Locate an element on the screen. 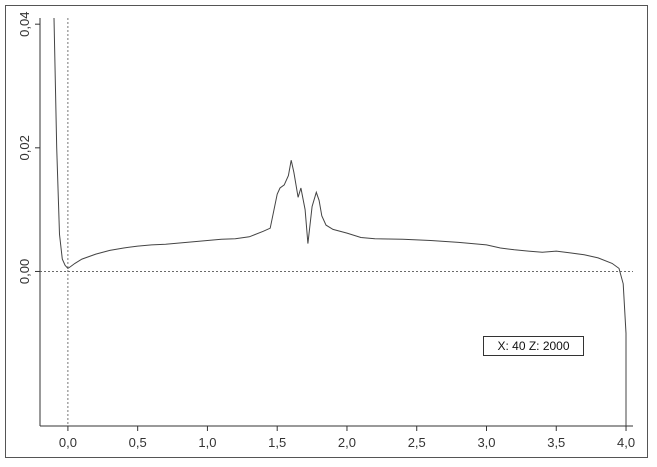 The width and height of the screenshot is (657, 467). x-tick-label: 2,0 is located at coordinates (347, 442).